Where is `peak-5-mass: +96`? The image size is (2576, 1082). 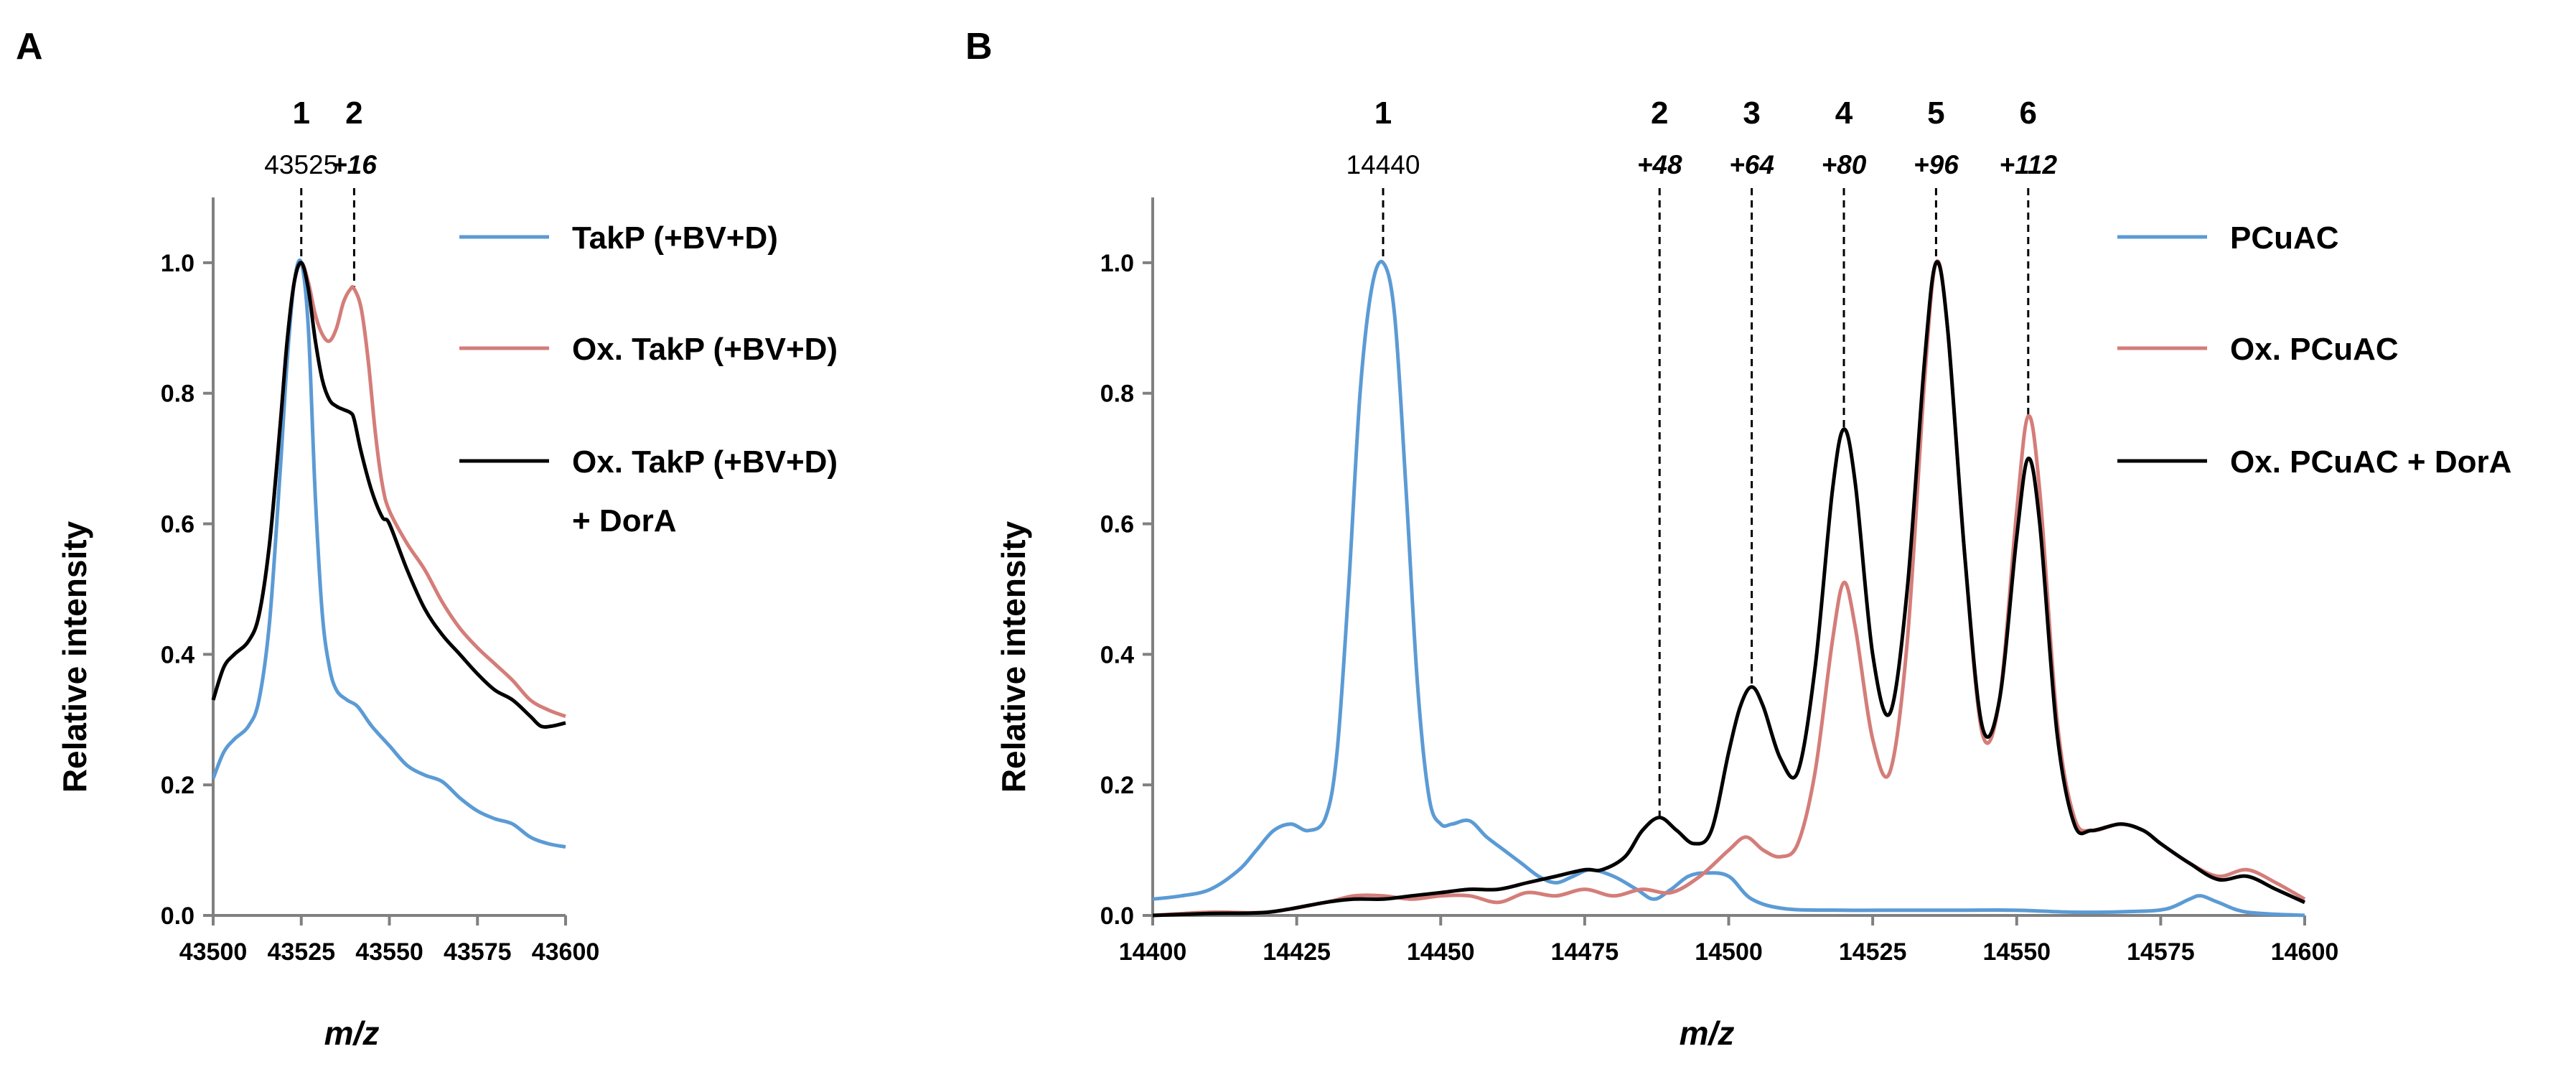 peak-5-mass: +96 is located at coordinates (1937, 164).